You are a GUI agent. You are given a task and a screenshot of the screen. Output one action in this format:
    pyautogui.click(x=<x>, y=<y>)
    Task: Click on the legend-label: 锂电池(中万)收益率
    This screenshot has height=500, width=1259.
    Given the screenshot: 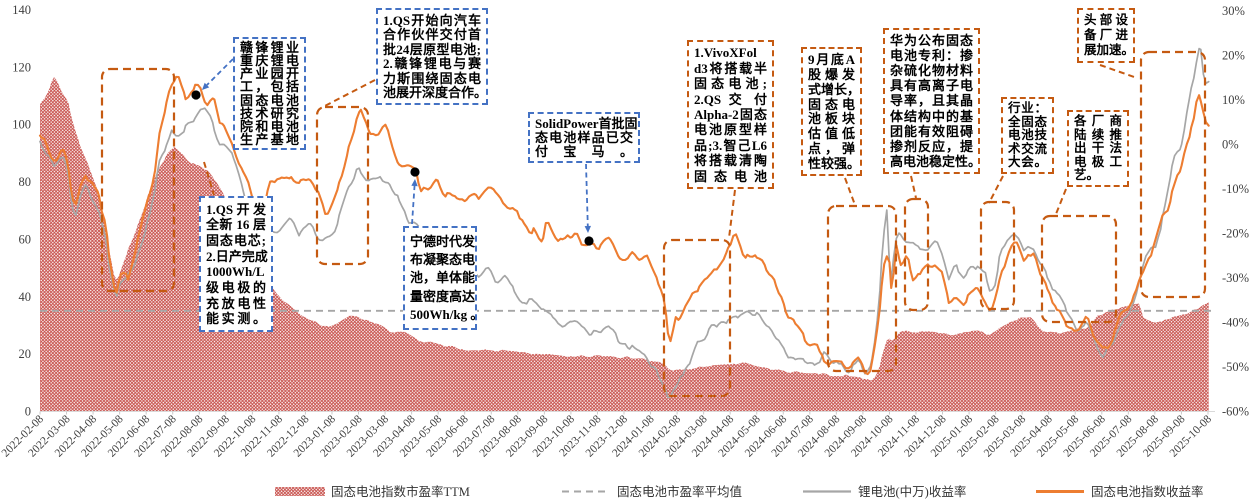 What is the action you would take?
    pyautogui.click(x=912, y=492)
    